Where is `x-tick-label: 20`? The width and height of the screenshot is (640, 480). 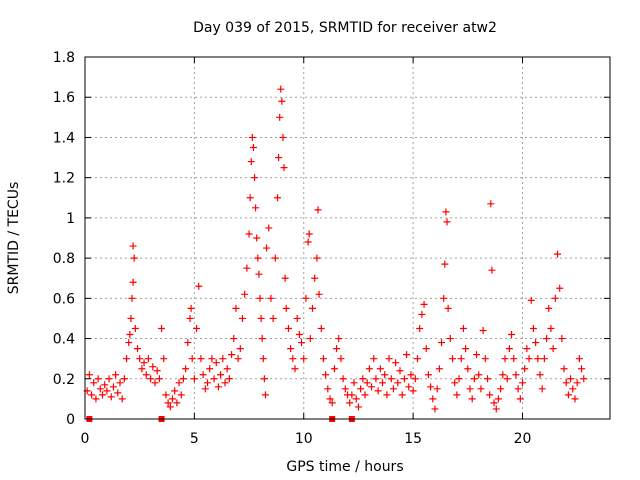 x-tick-label: 20 is located at coordinates (523, 439).